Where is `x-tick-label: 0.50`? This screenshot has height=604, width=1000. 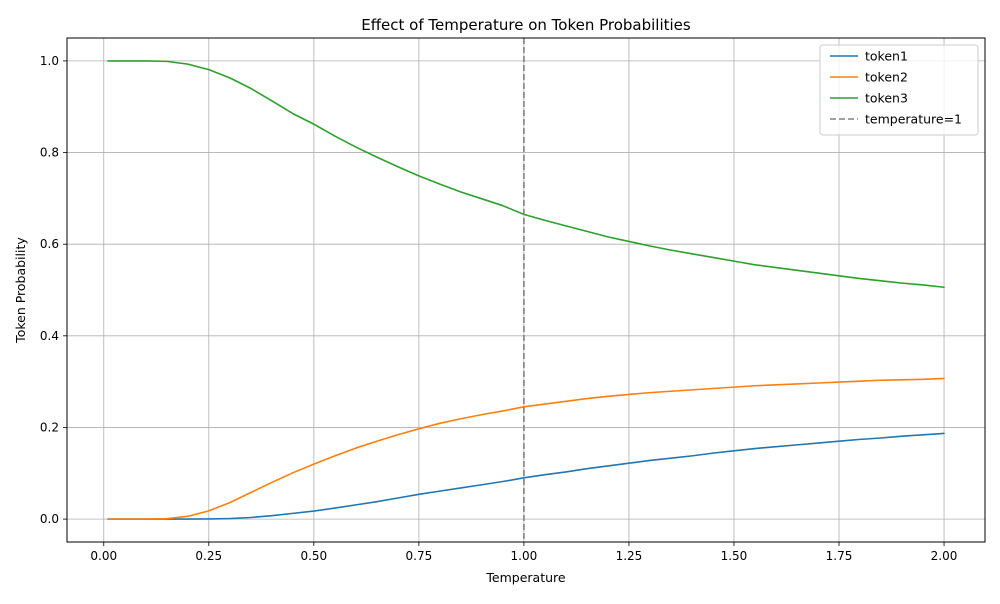
x-tick-label: 0.50 is located at coordinates (313, 556).